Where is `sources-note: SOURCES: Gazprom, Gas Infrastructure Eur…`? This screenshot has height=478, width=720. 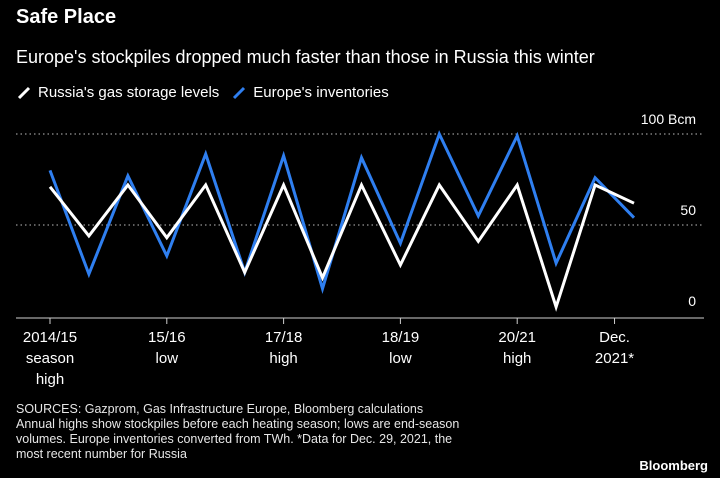 sources-note: SOURCES: Gazprom, Gas Infrastructure Eur… is located at coordinates (296, 432).